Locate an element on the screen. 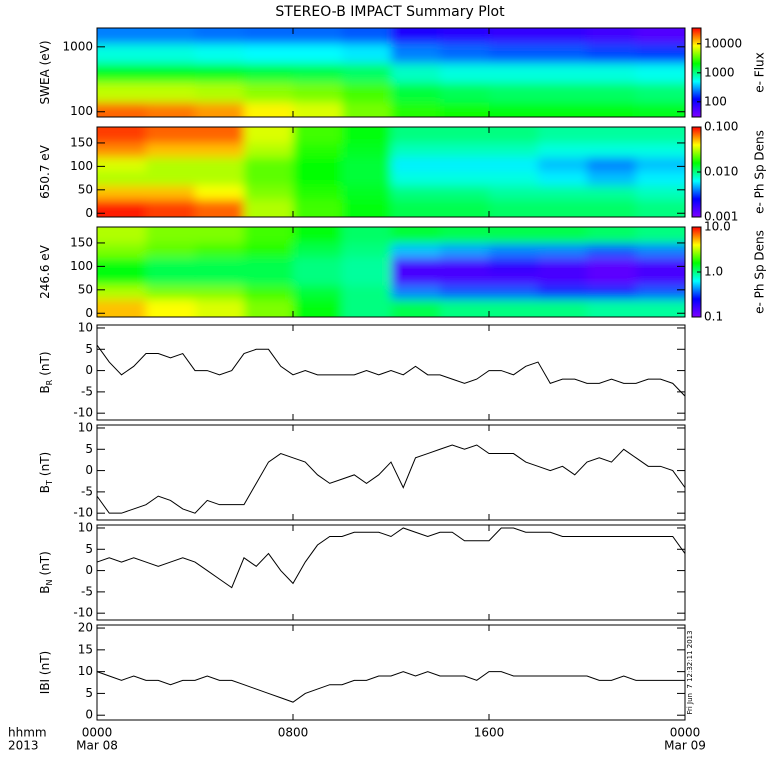  colorbar-tick-label: 0.001 is located at coordinates (721, 217).